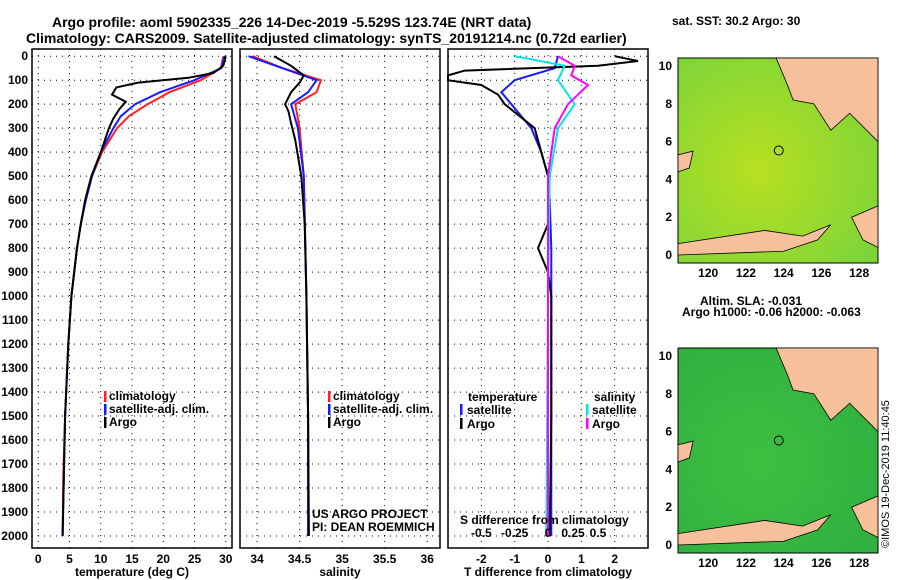 The image size is (900, 580). I want to click on map2-y-tick: 2, so click(668, 507).